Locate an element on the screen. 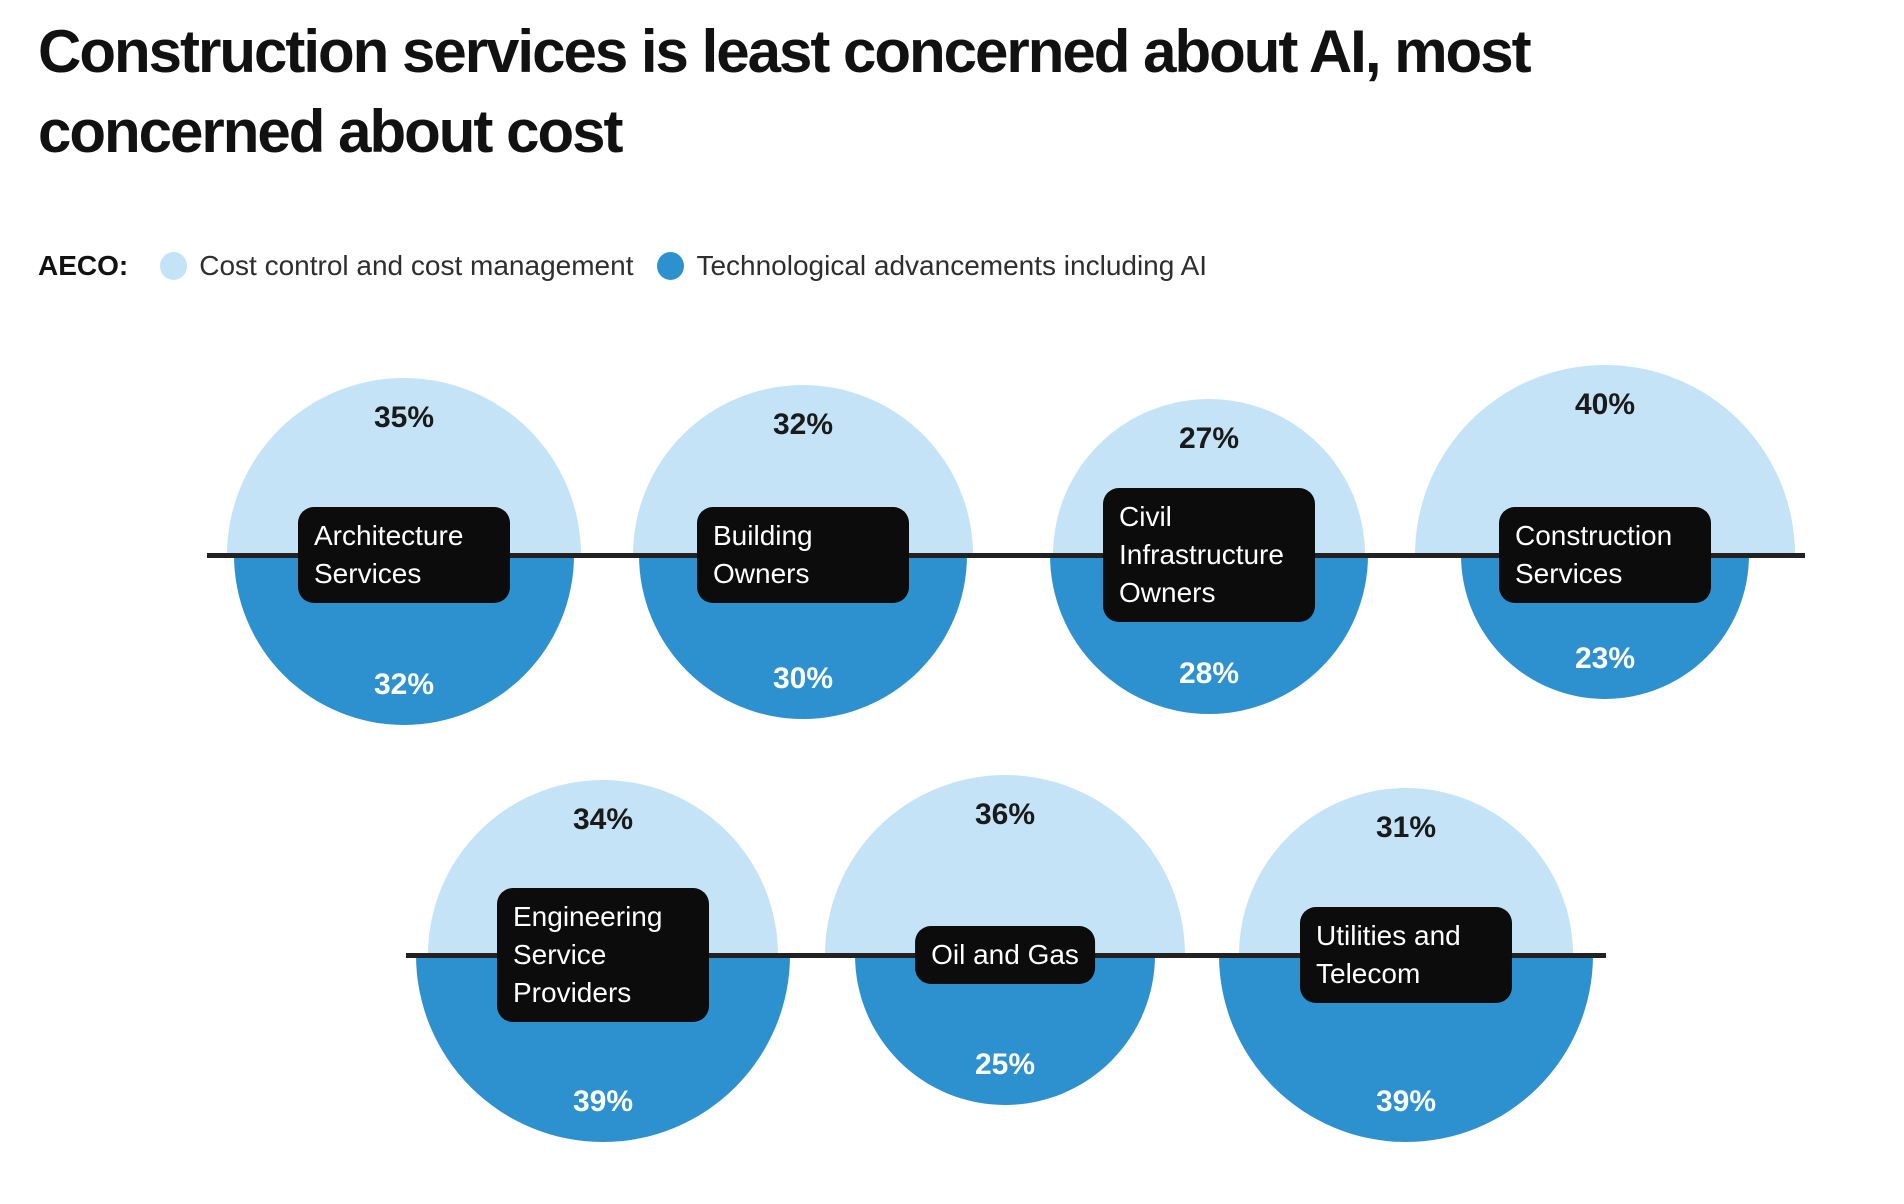  category-label: Construction Services is located at coordinates (1605, 555).